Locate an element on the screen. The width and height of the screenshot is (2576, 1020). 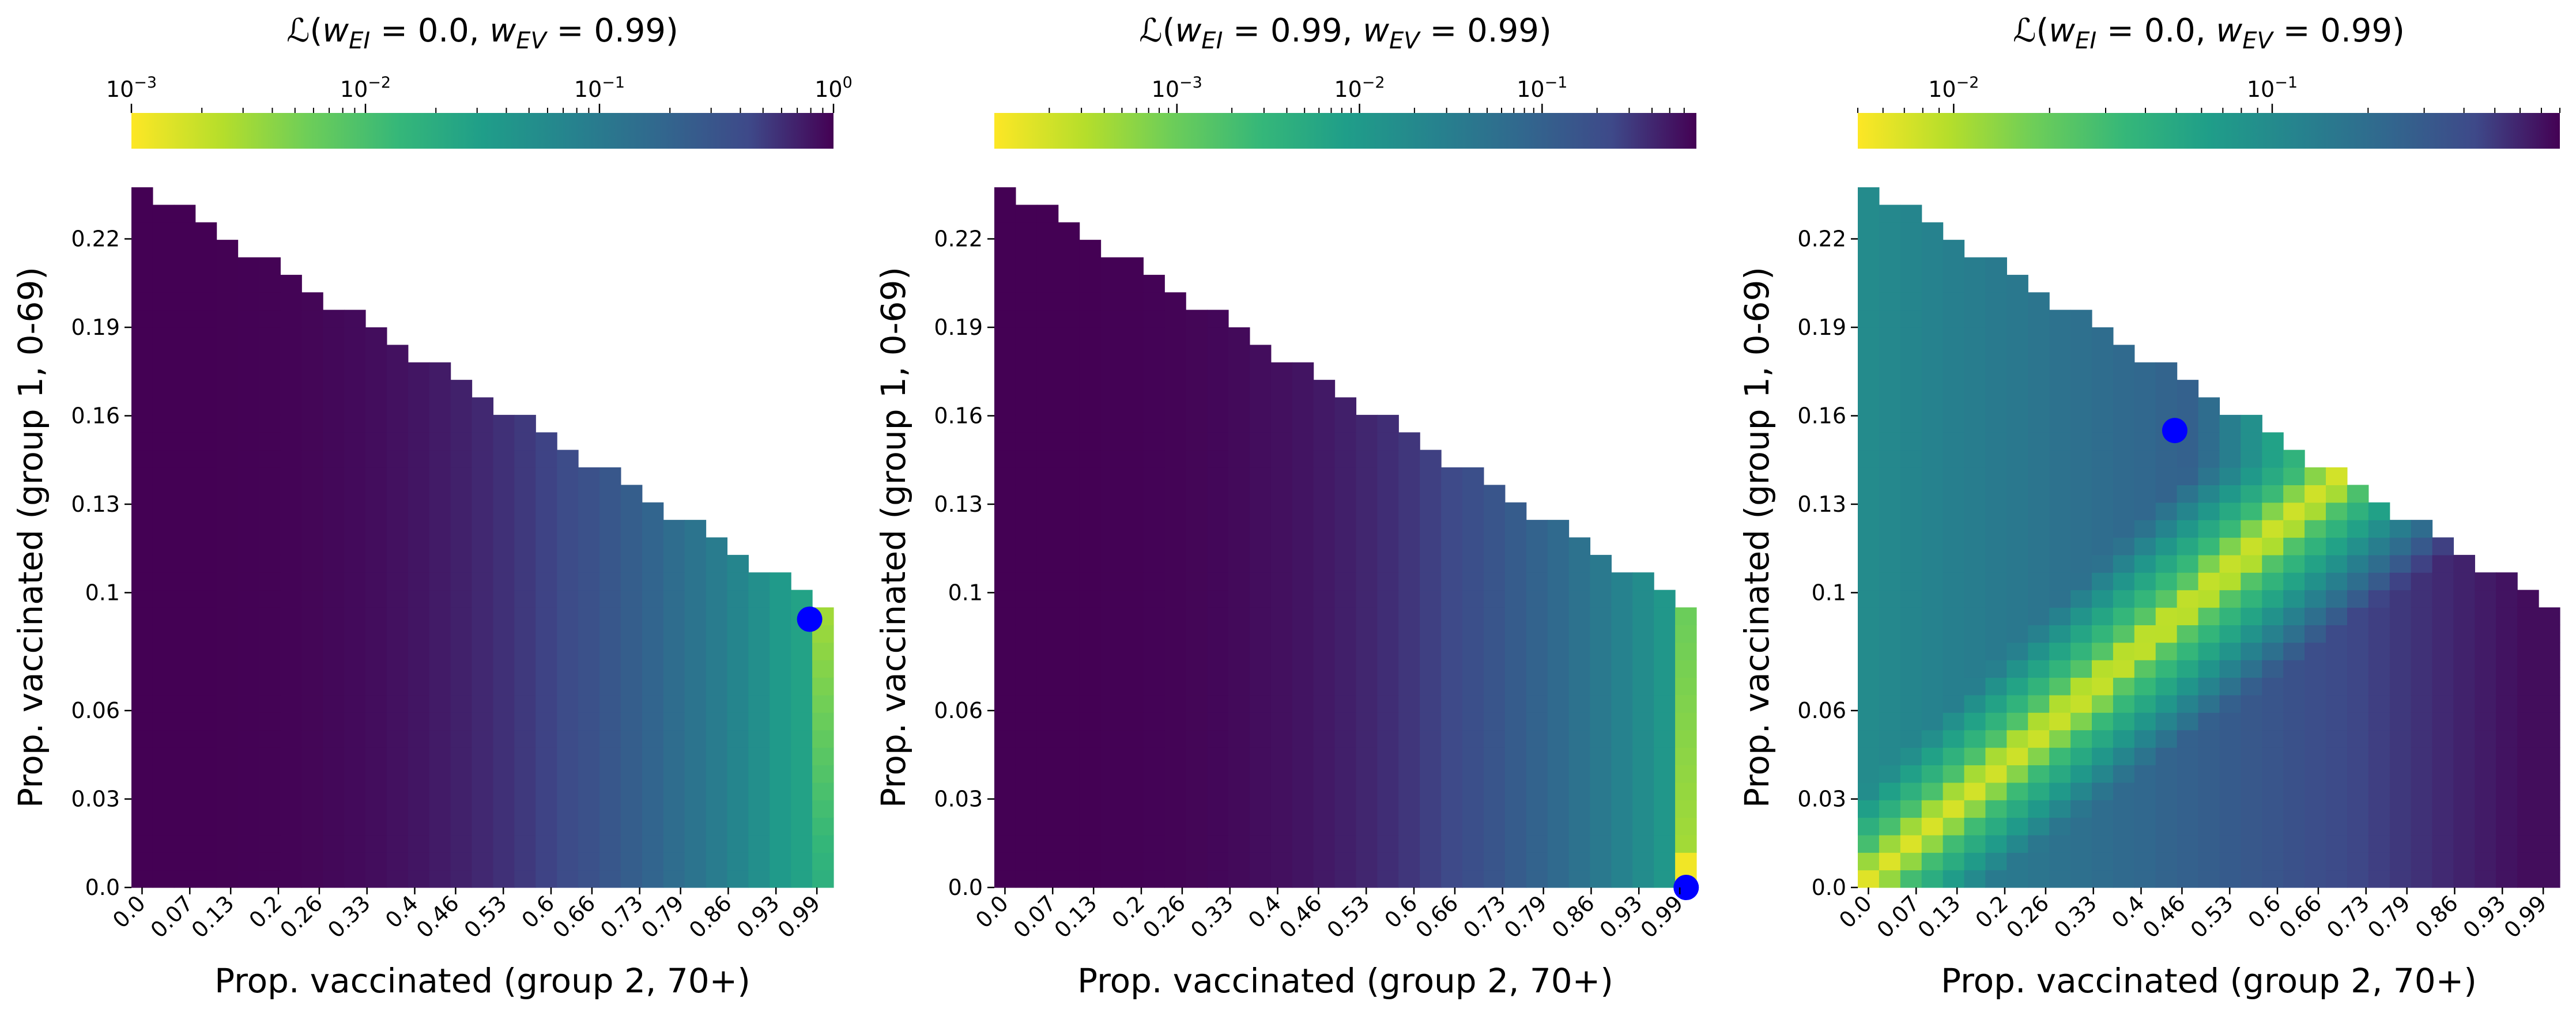
x-tick-label: 0.86 is located at coordinates (2437, 917).